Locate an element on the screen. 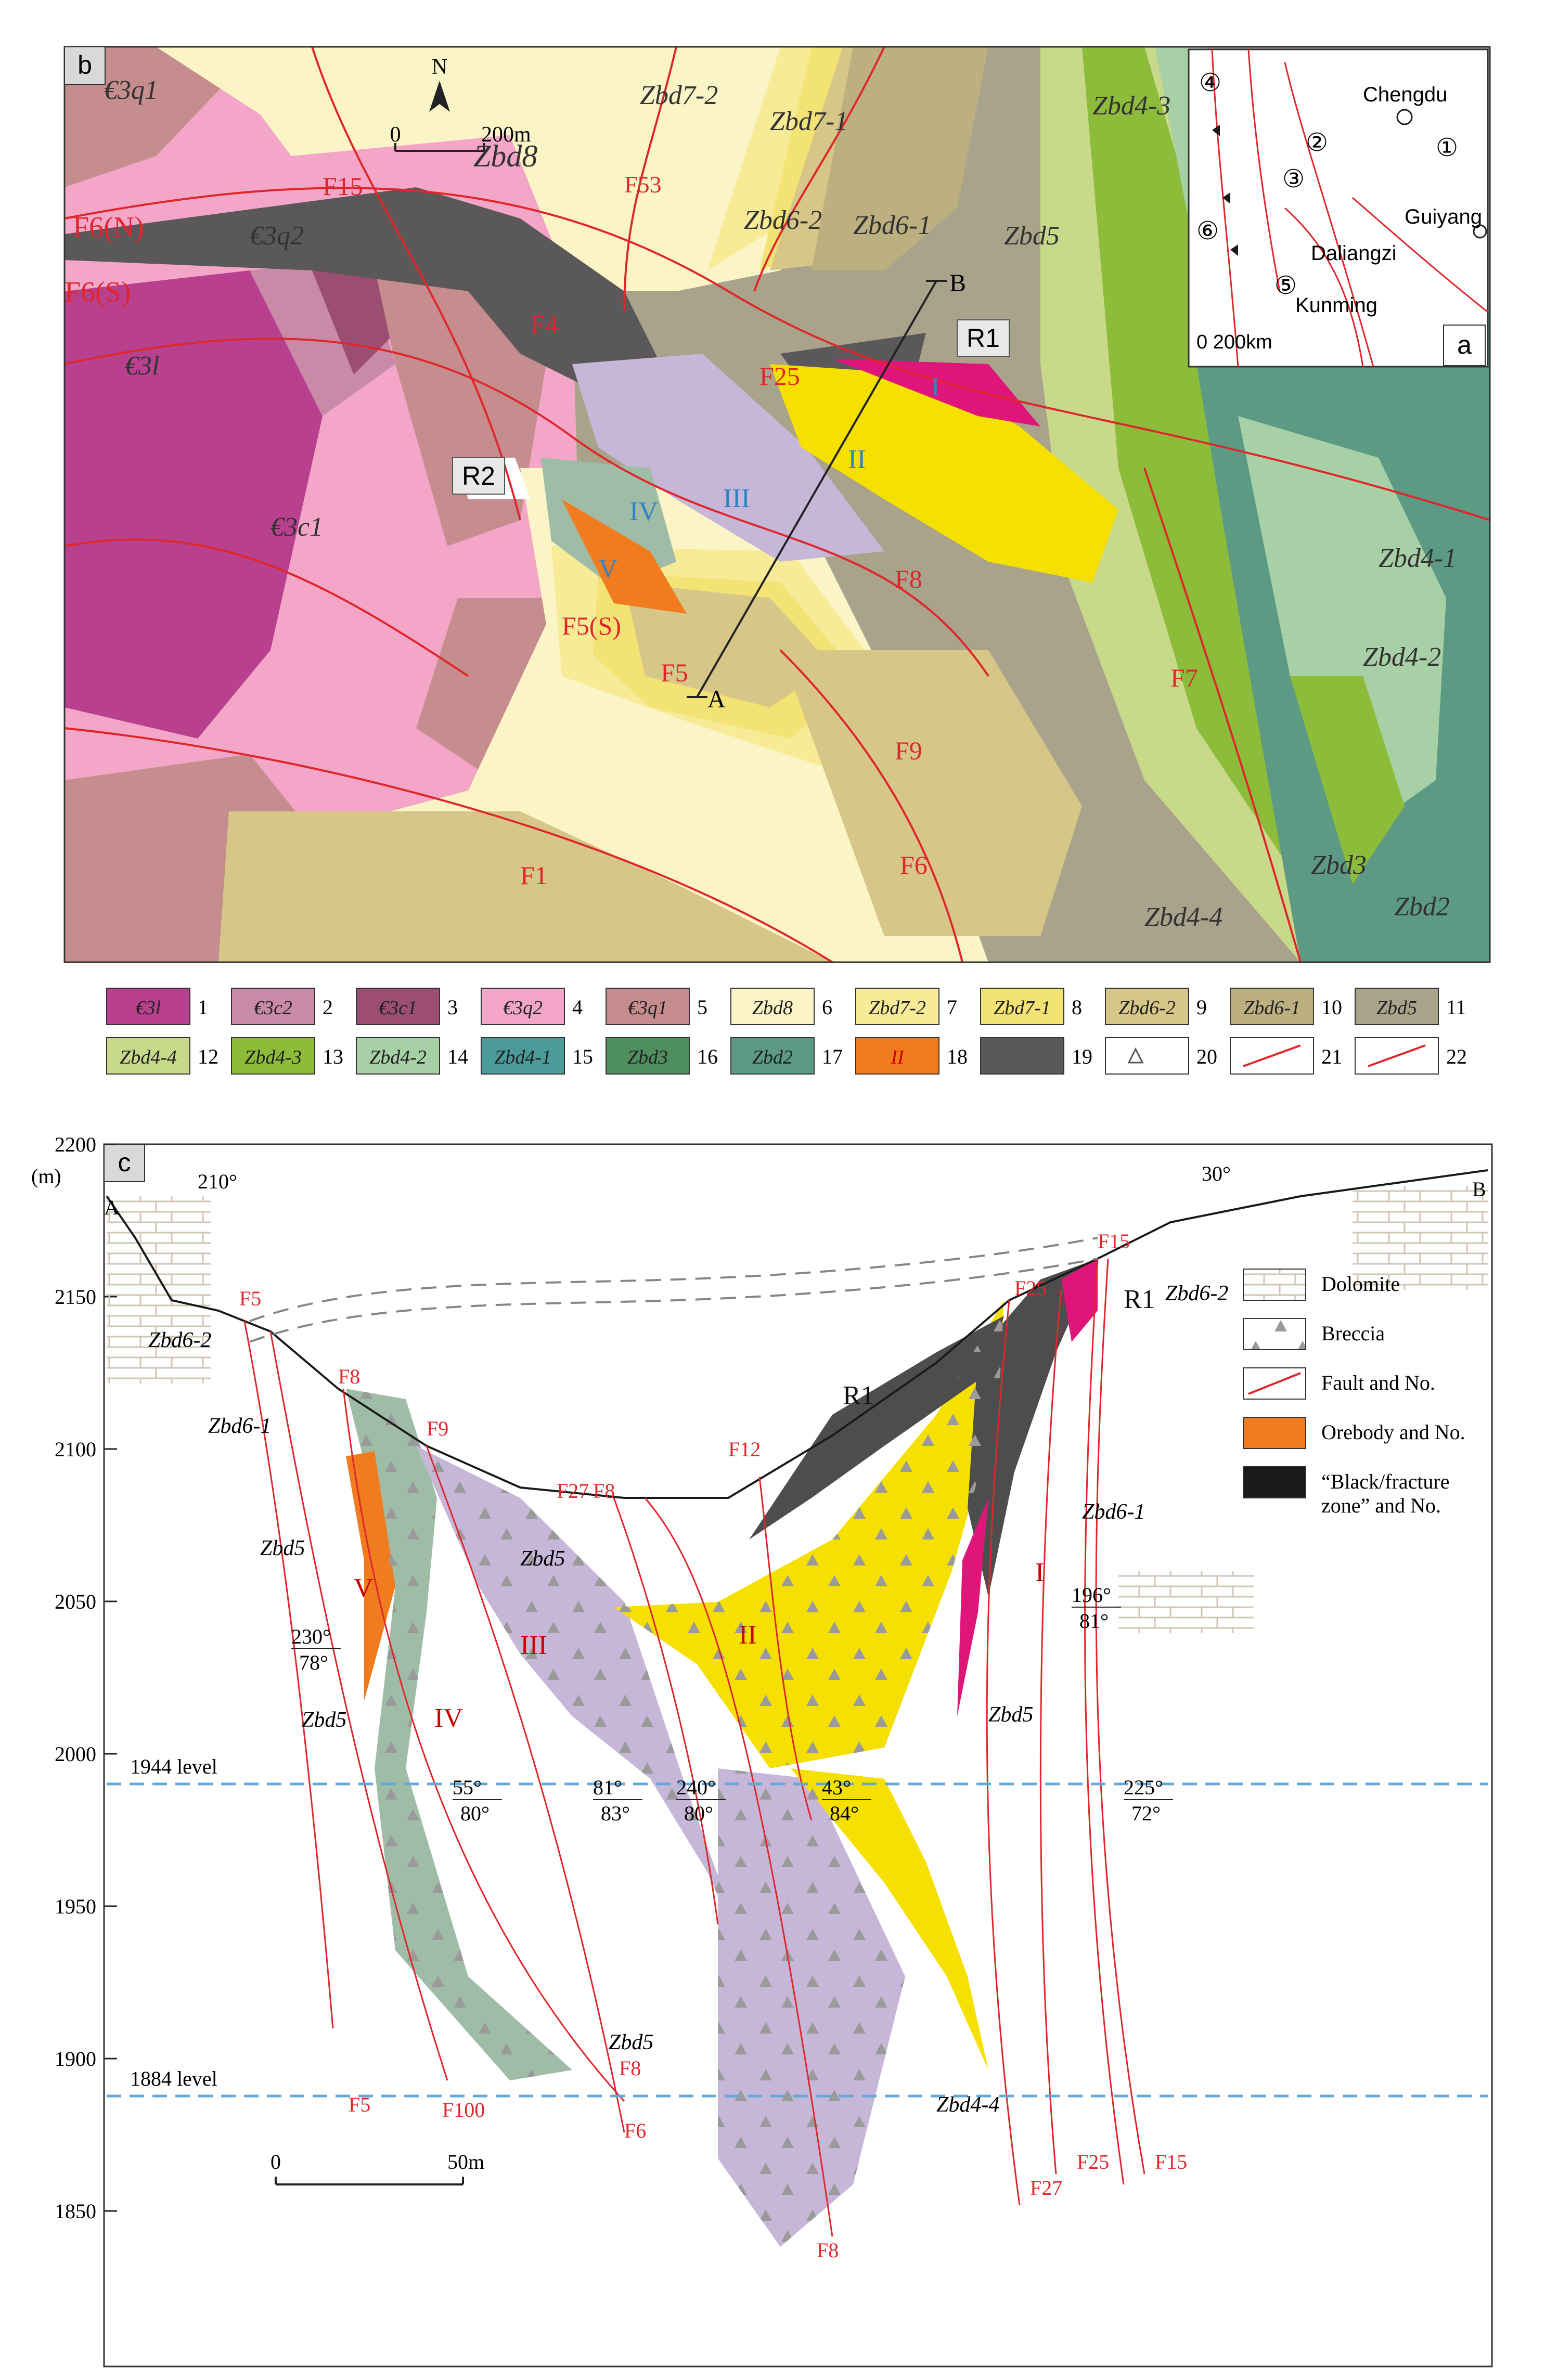 The image size is (1545, 2380). legend-code: €3c2 is located at coordinates (273, 1008).